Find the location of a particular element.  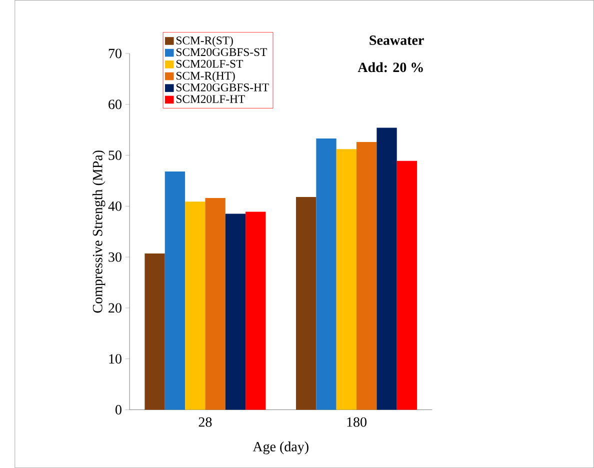

legend-label: SCM-R(ST) is located at coordinates (204, 41).